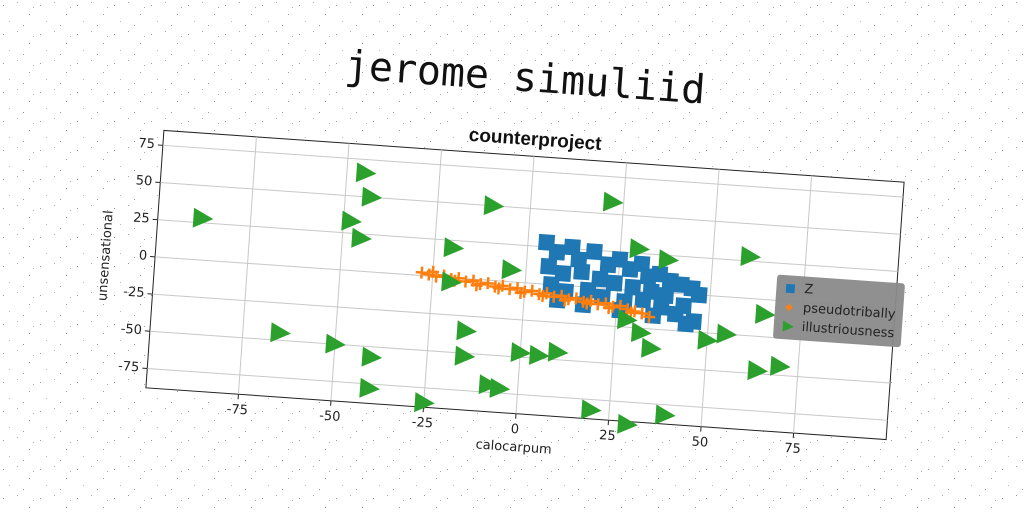  Describe the element at coordinates (129, 367) in the screenshot. I see `y-tick-label: -75` at that location.